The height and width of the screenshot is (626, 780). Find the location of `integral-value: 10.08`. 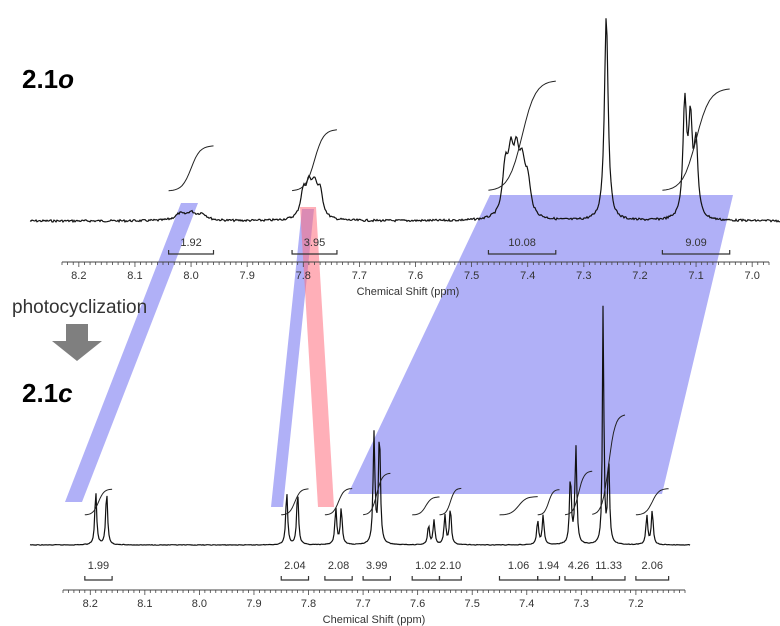

integral-value: 10.08 is located at coordinates (522, 243).